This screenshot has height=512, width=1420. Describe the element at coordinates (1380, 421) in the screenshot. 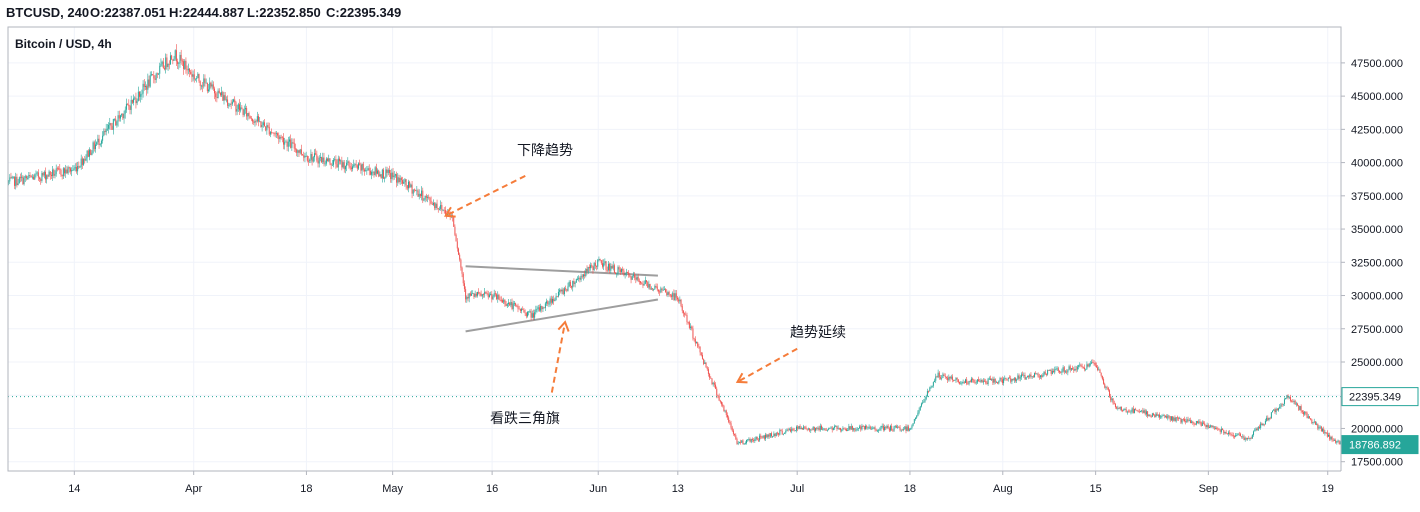

I see `price-labels: 22395.349 18786.892` at that location.